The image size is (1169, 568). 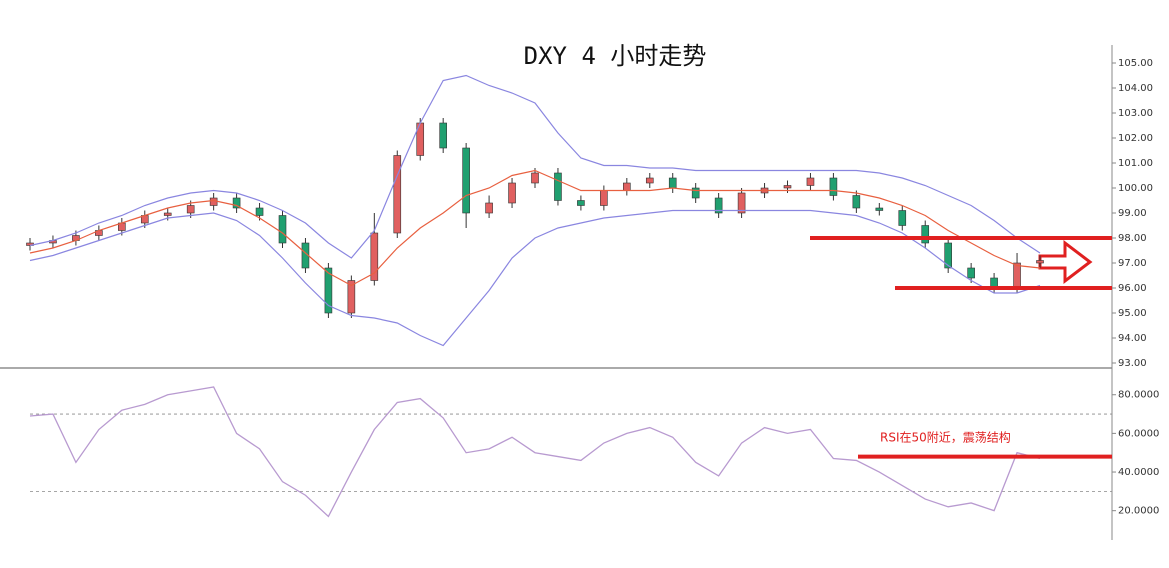 I want to click on y-tick-label: 100.00, so click(x=1135, y=188).